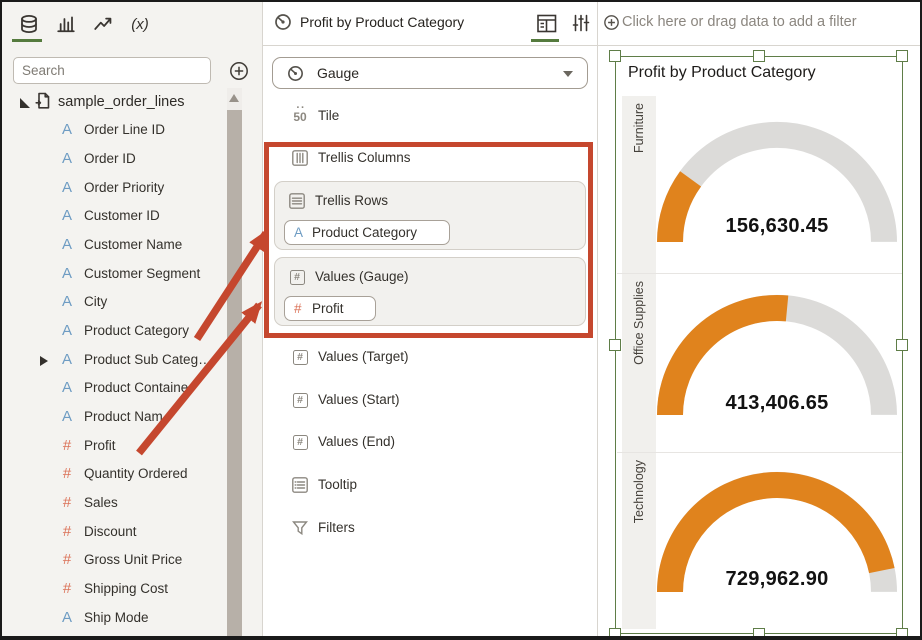 This screenshot has height=640, width=922. Describe the element at coordinates (300, 357) in the screenshot. I see `values-target-icon` at that location.